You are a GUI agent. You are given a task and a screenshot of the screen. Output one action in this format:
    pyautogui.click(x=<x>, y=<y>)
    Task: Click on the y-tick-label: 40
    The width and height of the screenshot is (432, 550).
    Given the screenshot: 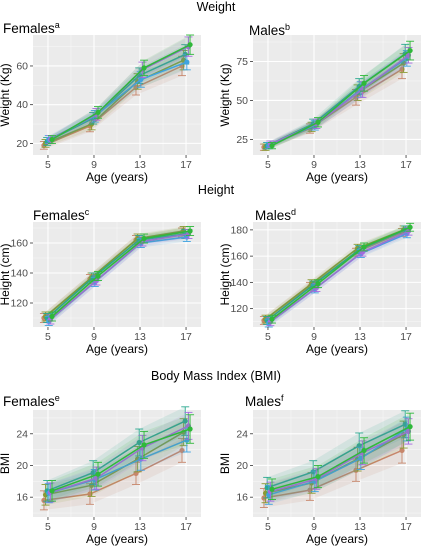 What is the action you would take?
    pyautogui.click(x=22, y=105)
    